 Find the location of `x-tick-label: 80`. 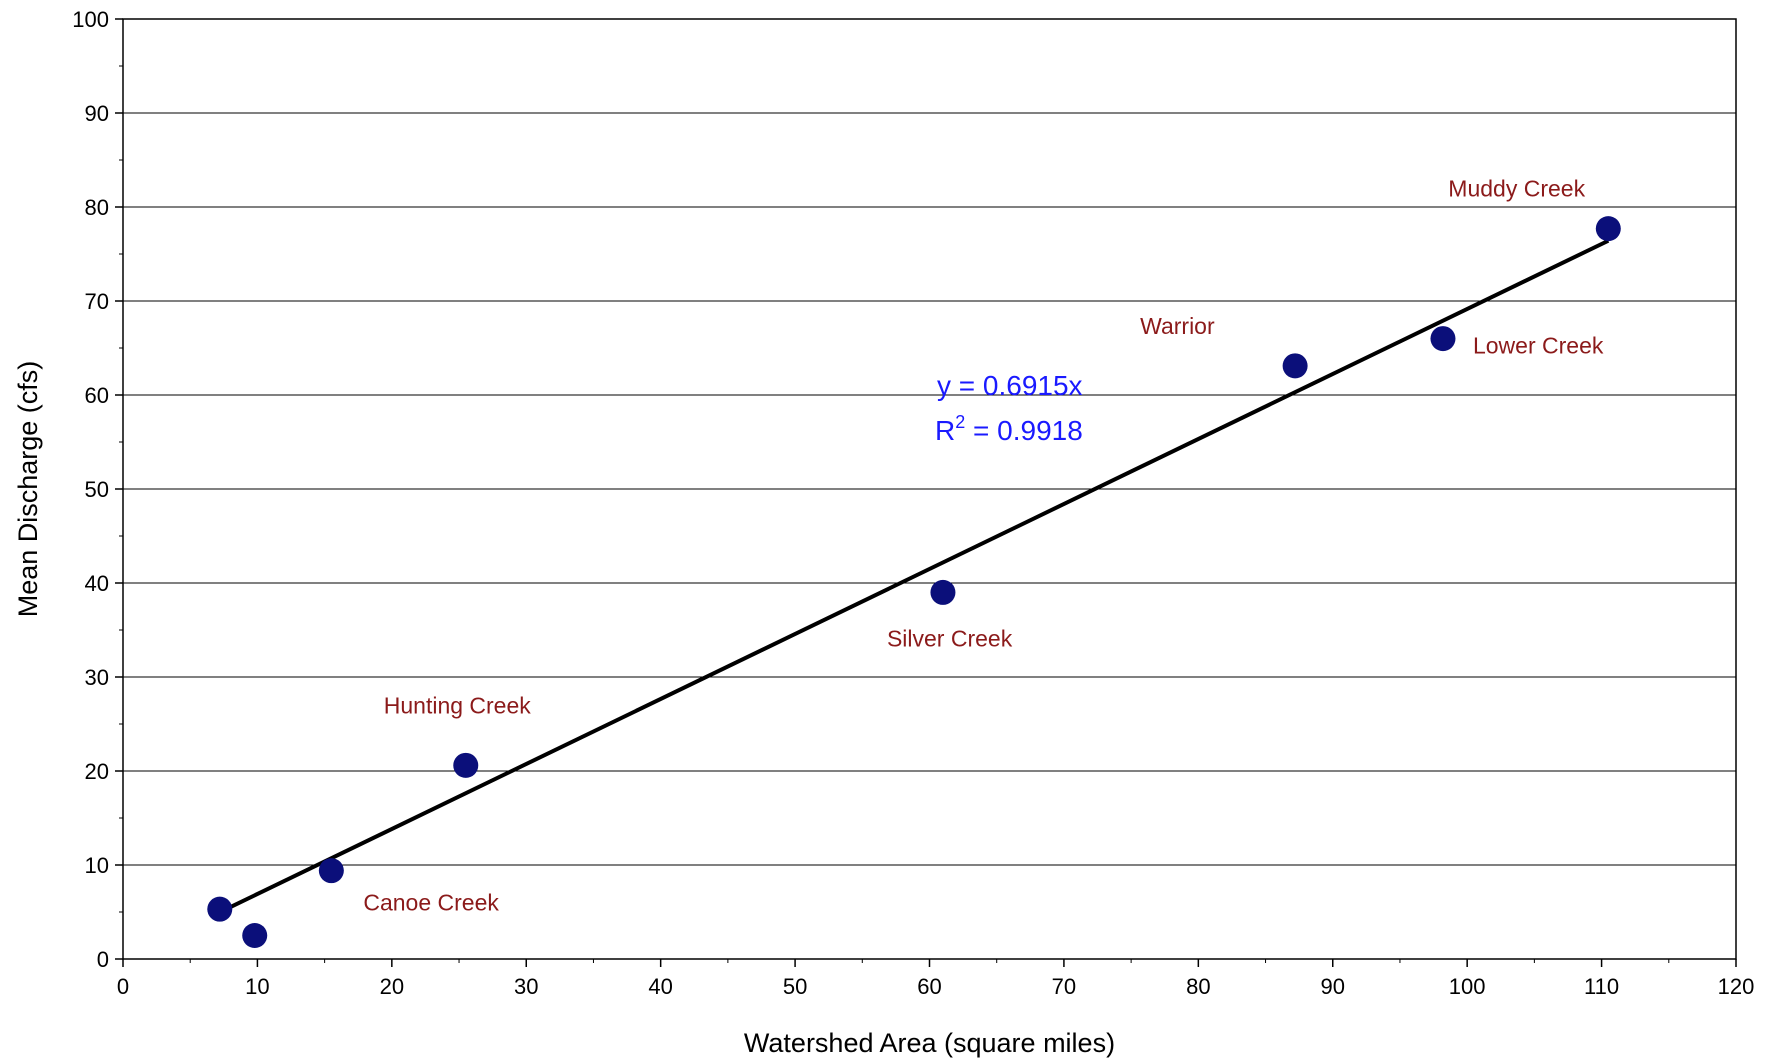

x-tick-label: 80 is located at coordinates (1198, 986).